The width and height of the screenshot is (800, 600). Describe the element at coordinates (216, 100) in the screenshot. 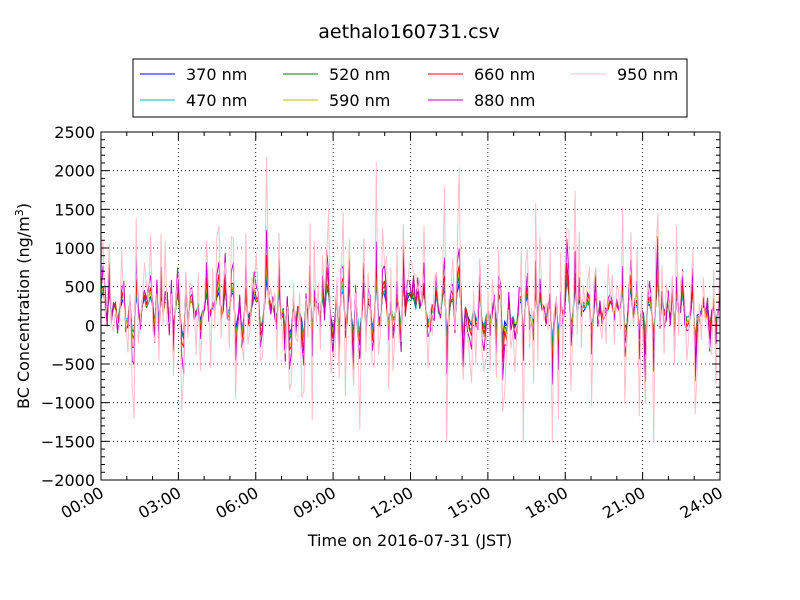

I see `legend-label: 470 nm` at that location.